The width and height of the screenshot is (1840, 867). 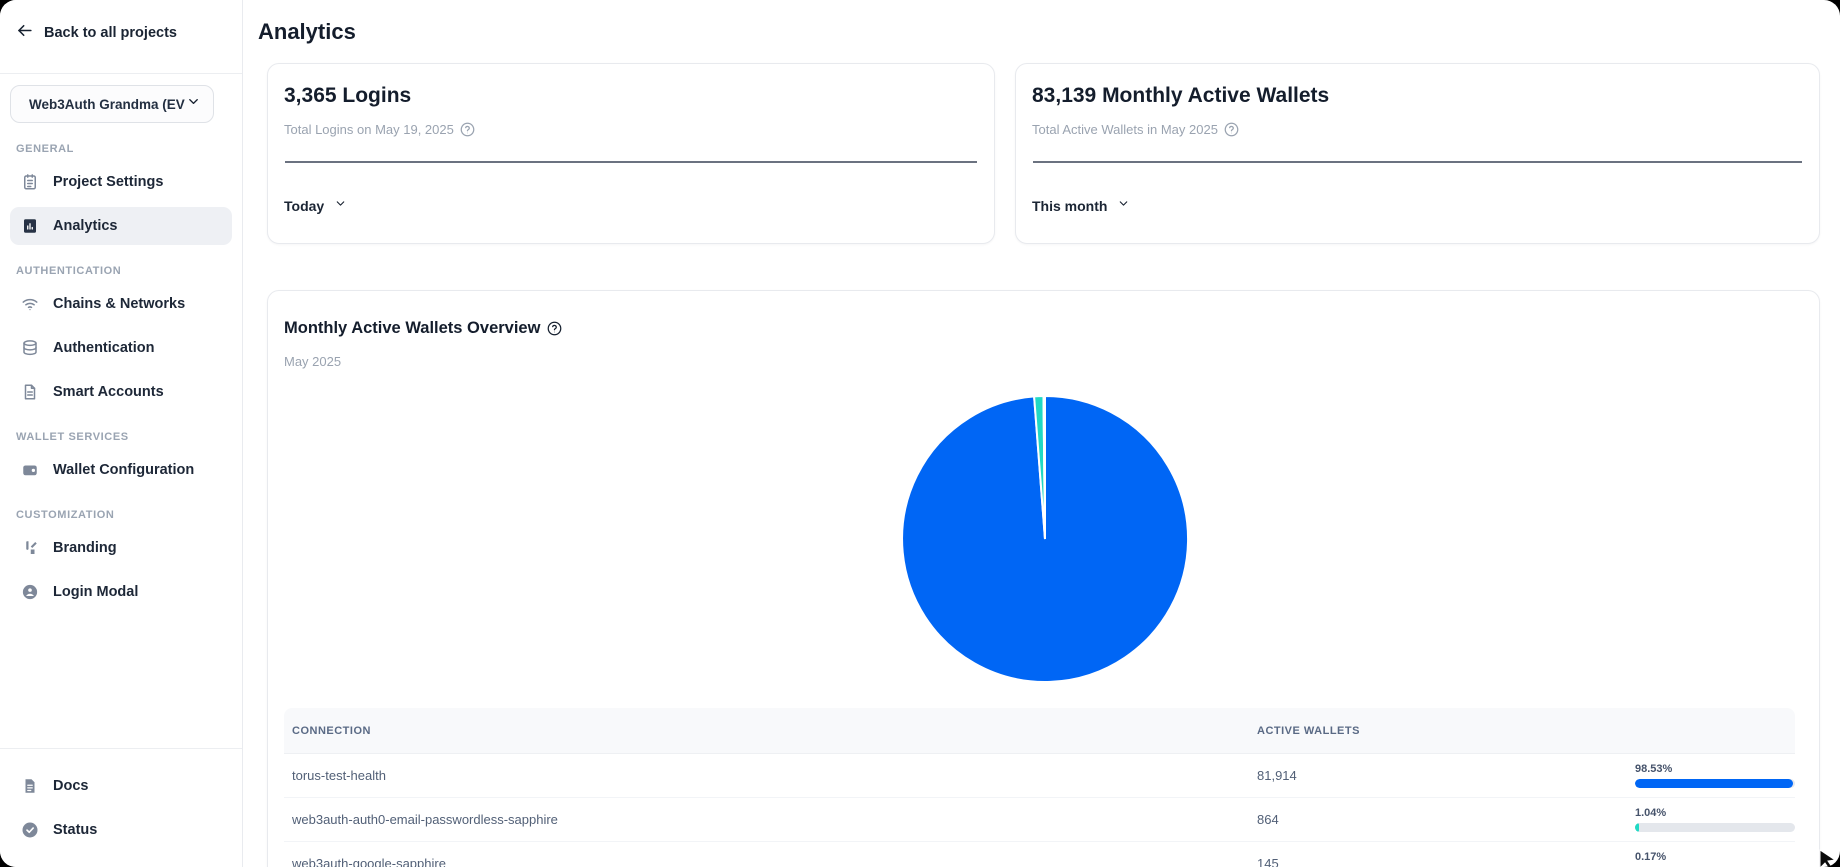 What do you see at coordinates (1715, 859) in the screenshot?
I see `share-cell: 0.17%` at bounding box center [1715, 859].